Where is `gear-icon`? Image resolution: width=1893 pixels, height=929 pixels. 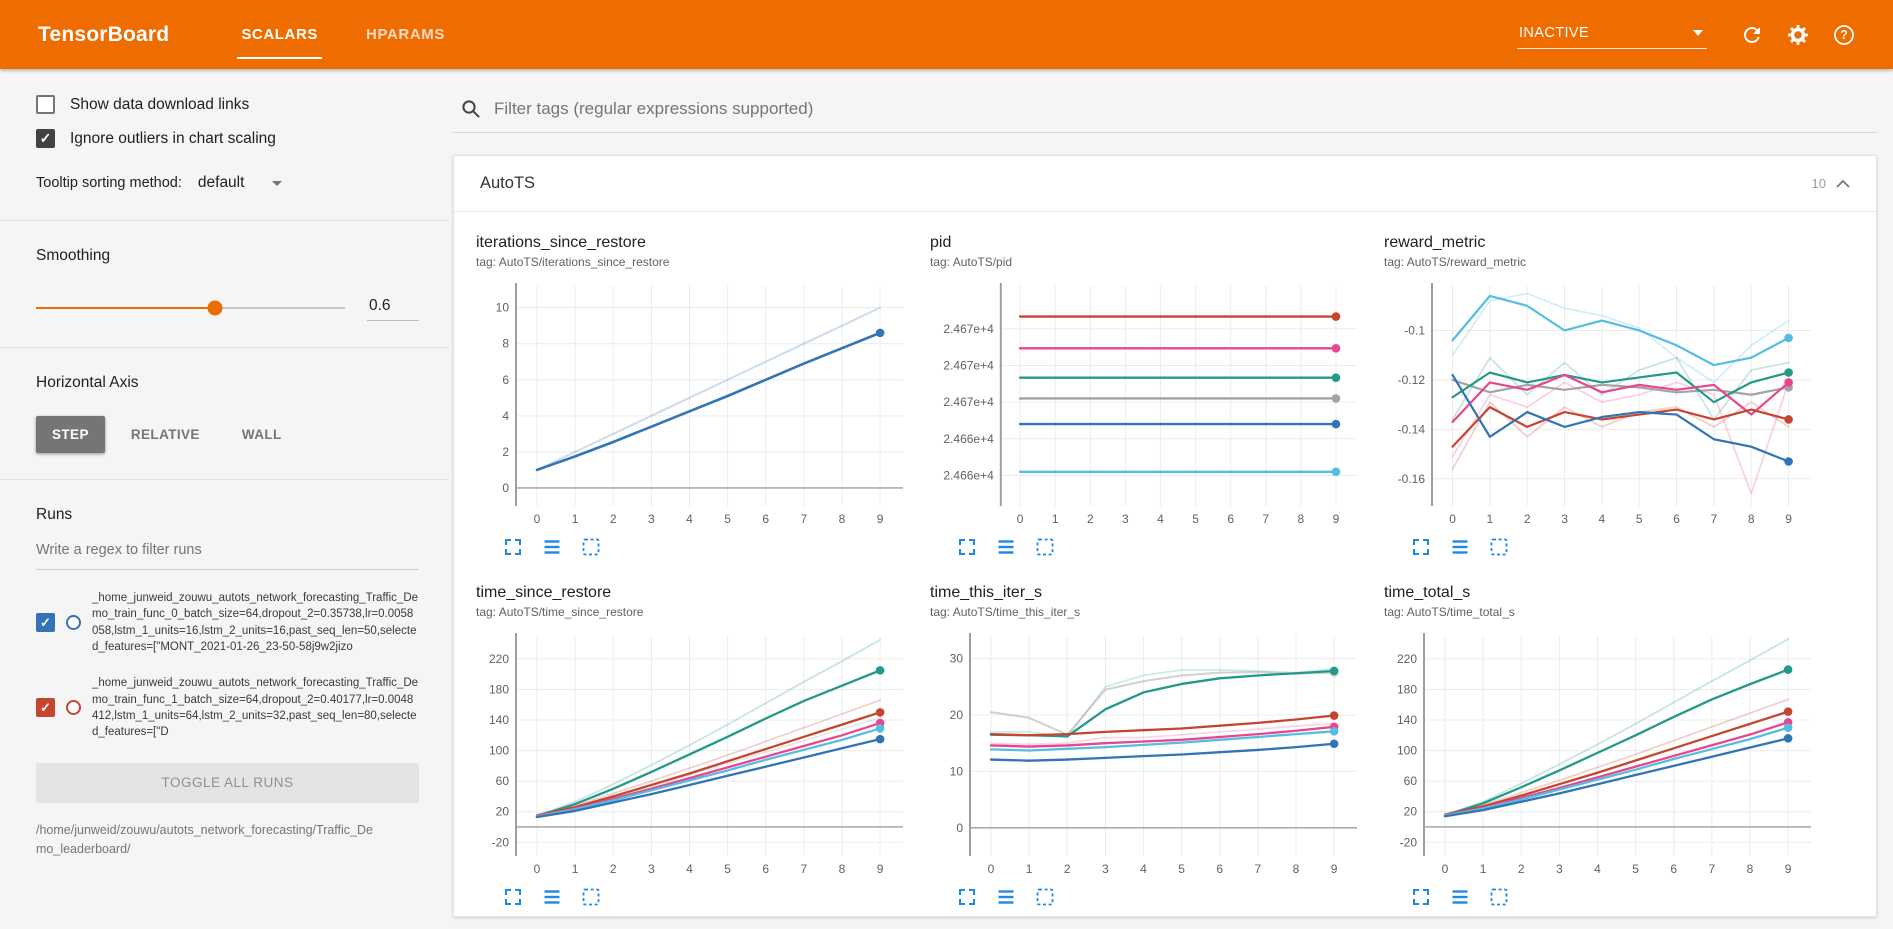
gear-icon is located at coordinates (1798, 34).